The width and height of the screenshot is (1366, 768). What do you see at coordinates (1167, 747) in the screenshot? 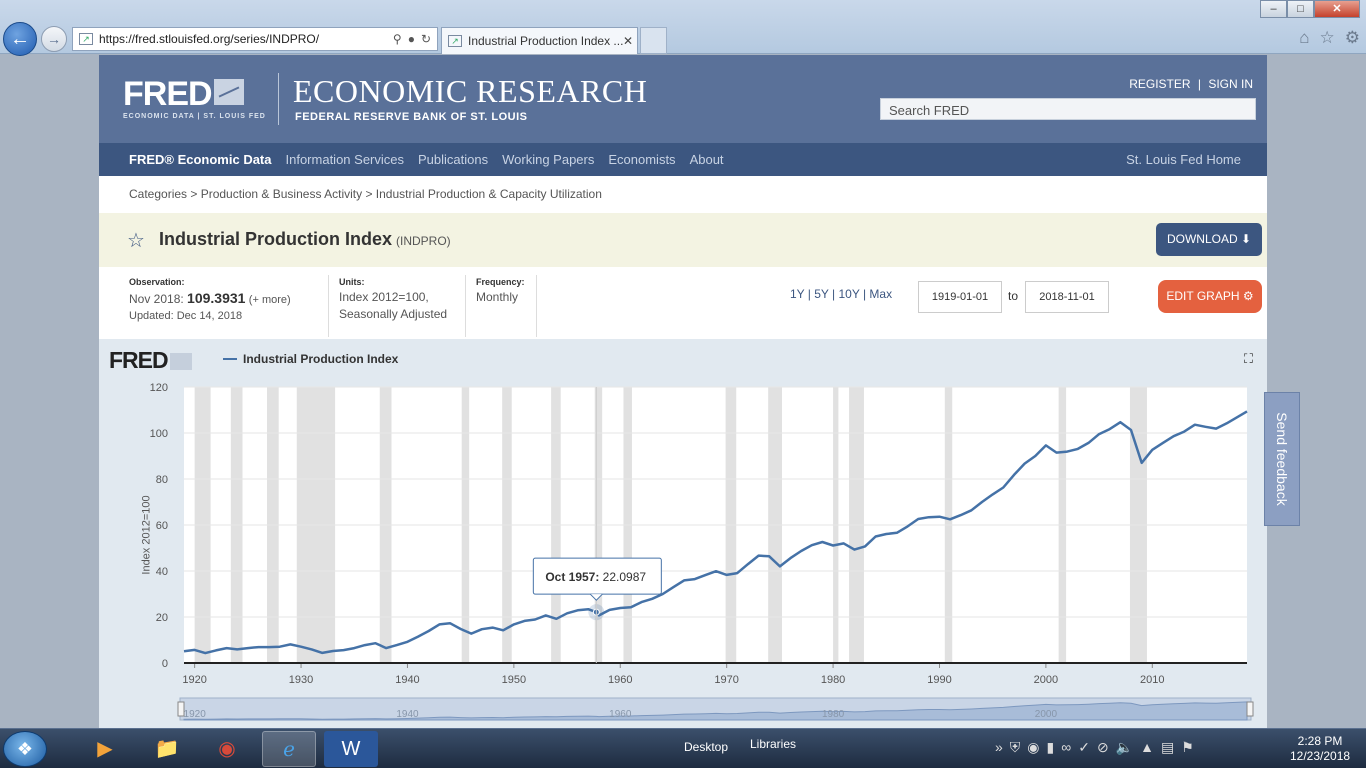
I see `wifi-signal-icon: ▤` at bounding box center [1167, 747].